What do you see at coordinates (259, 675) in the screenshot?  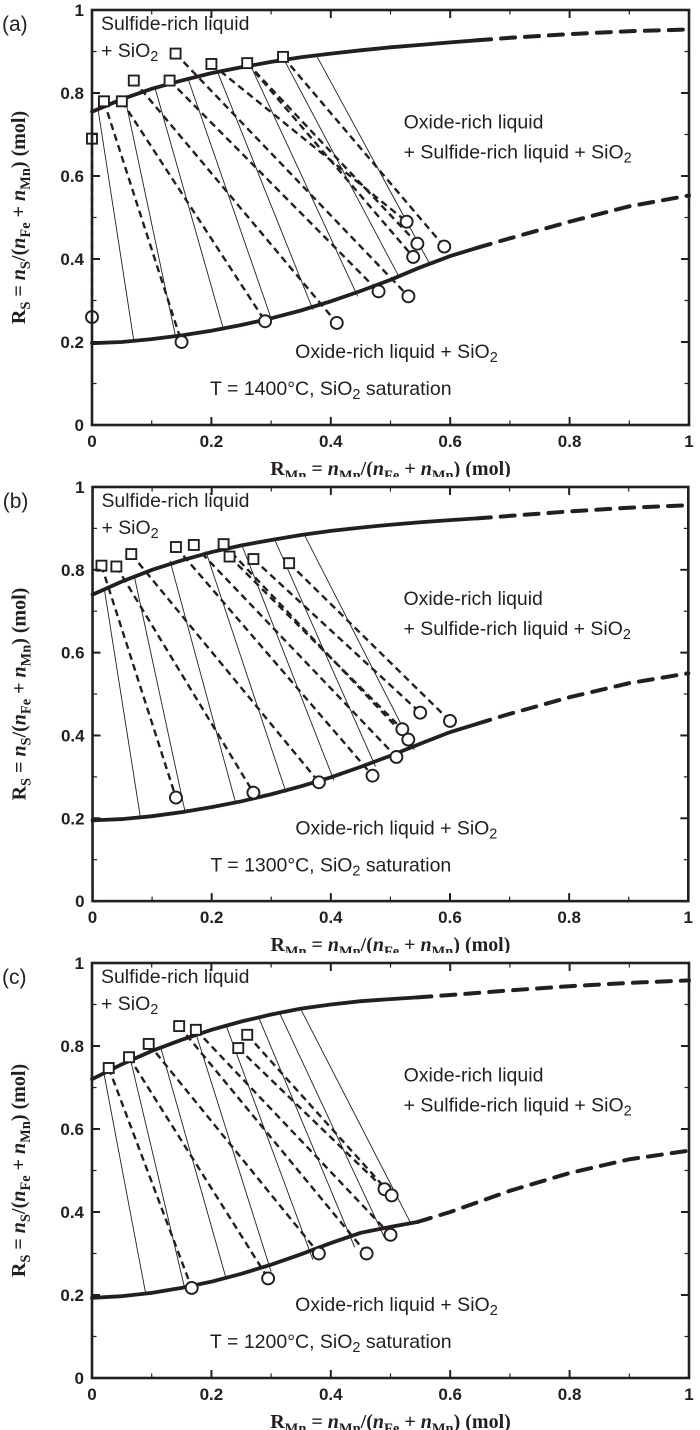 I see `calculated-tie-lines` at bounding box center [259, 675].